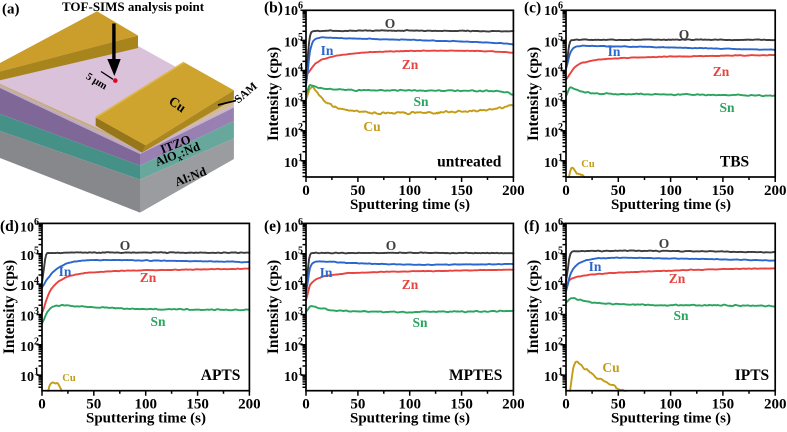 The image size is (787, 432). Describe the element at coordinates (245, 93) in the screenshot. I see `svg-text: SAM` at that location.